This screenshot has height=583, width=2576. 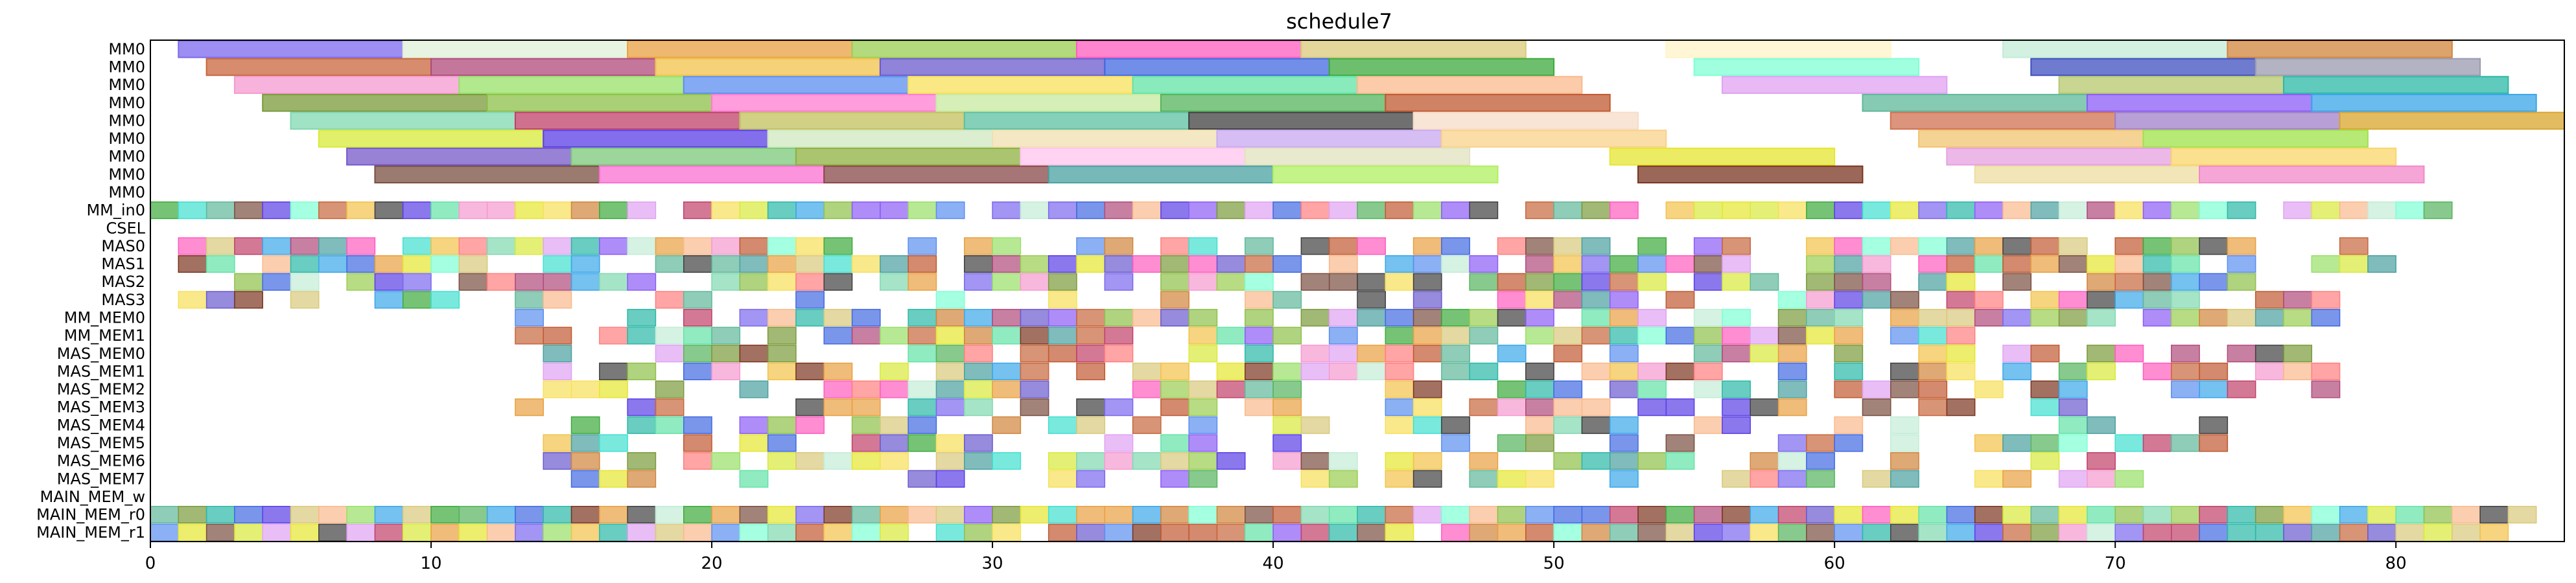 What do you see at coordinates (101, 354) in the screenshot?
I see `row-label: MAS_MEM0` at bounding box center [101, 354].